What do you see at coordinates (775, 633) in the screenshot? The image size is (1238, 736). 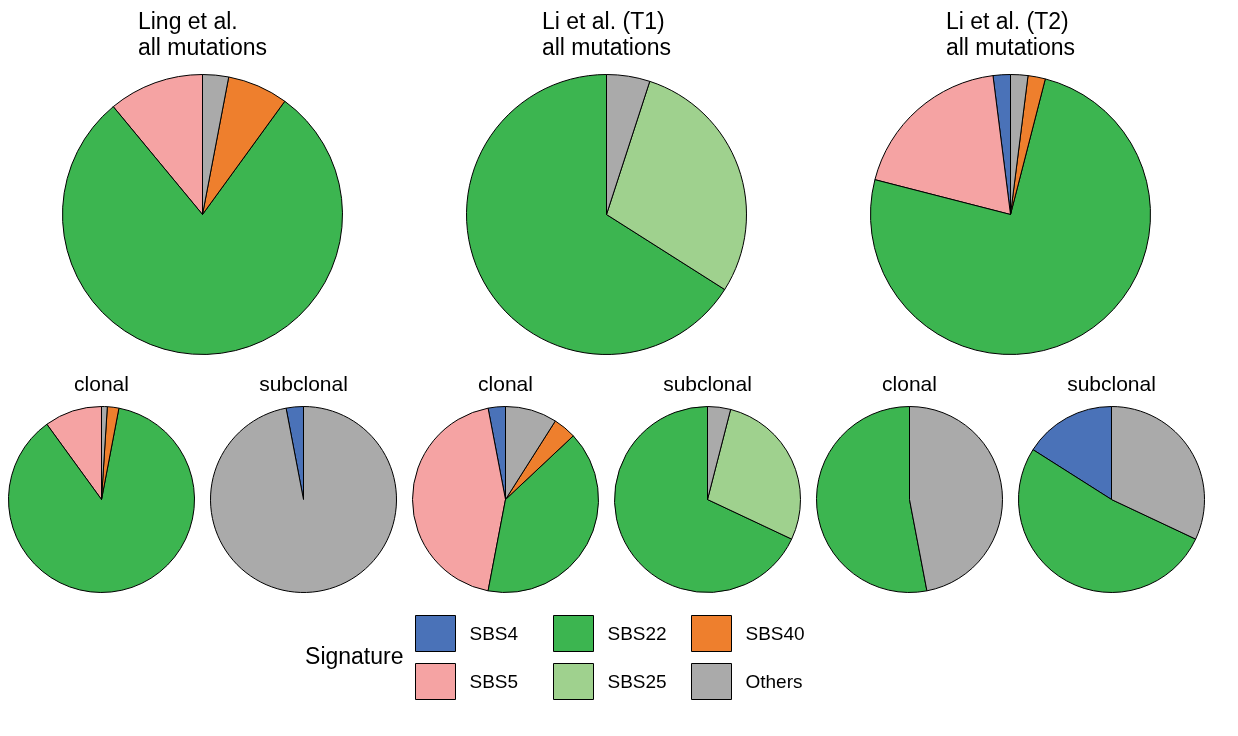 I see `legend-label: SBS40` at bounding box center [775, 633].